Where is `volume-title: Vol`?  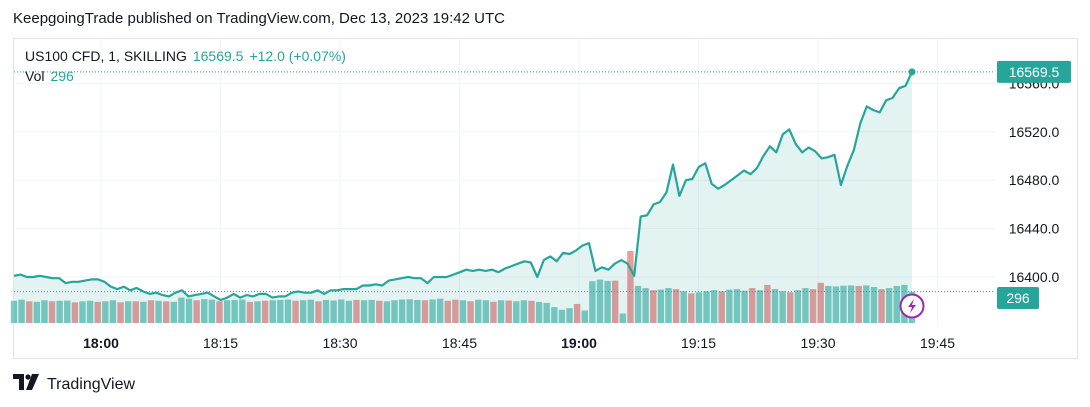 volume-title: Vol is located at coordinates (35, 76).